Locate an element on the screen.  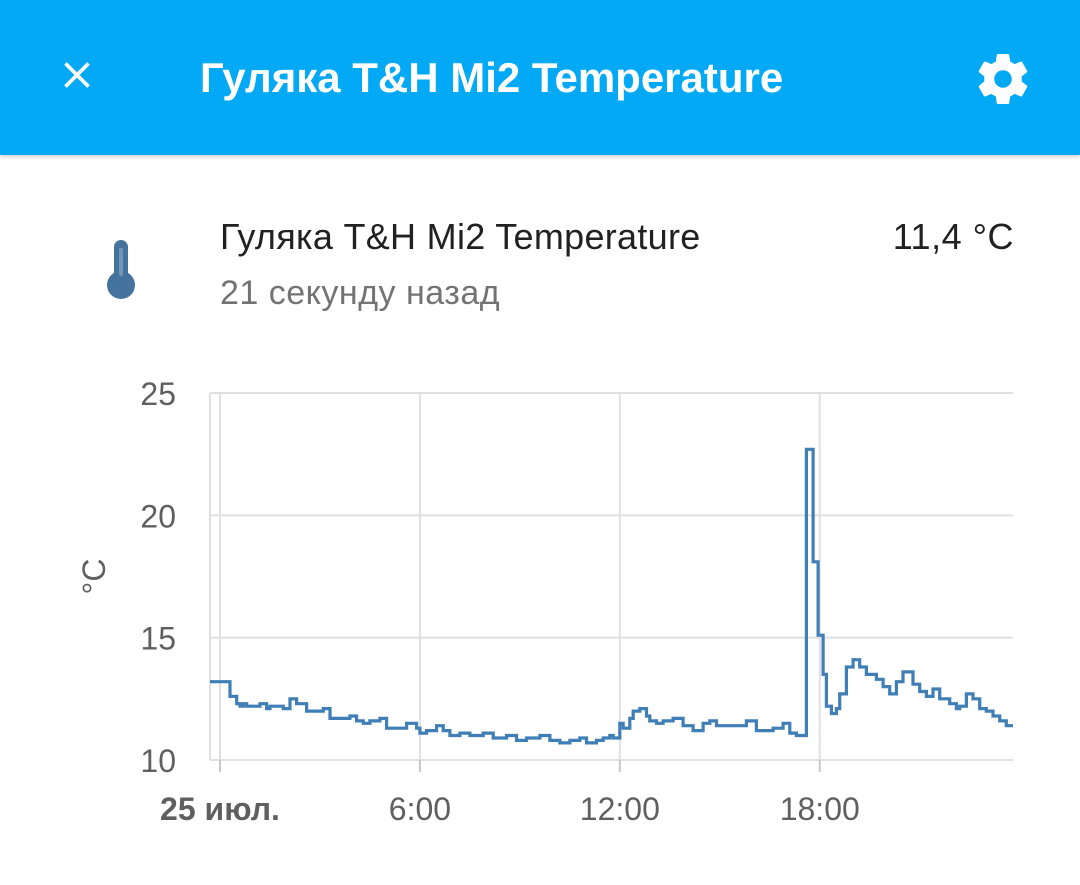
y-tick-label-10: 10 is located at coordinates (158, 761).